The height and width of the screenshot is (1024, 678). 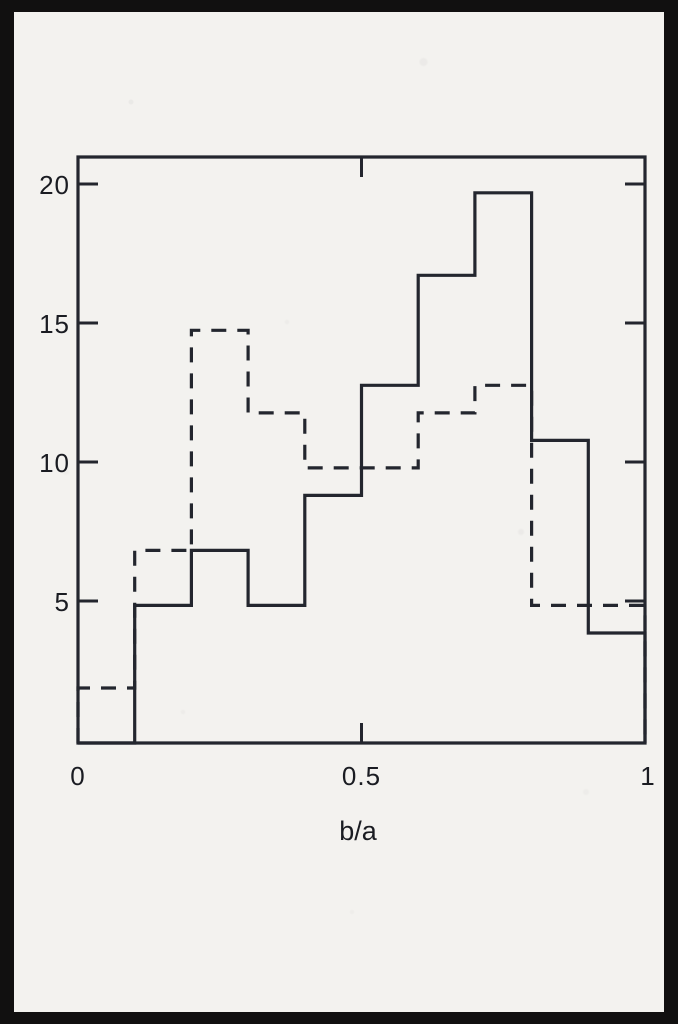 What do you see at coordinates (88, 392) in the screenshot?
I see `y-axis-ticks` at bounding box center [88, 392].